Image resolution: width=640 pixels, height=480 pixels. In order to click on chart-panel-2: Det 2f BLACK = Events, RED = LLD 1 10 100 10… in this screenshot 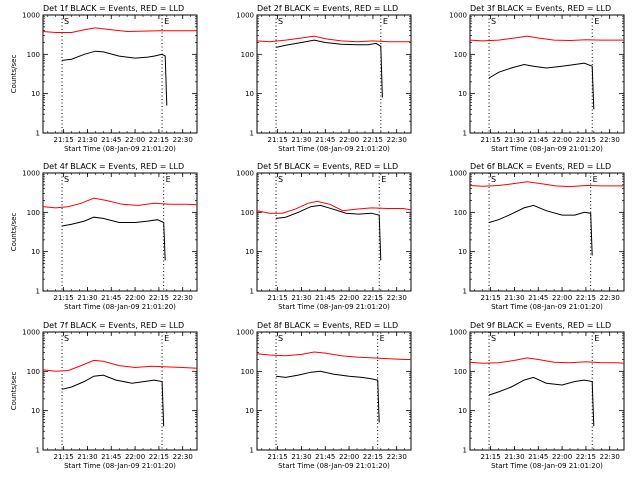, I will do `click(324, 78)`.